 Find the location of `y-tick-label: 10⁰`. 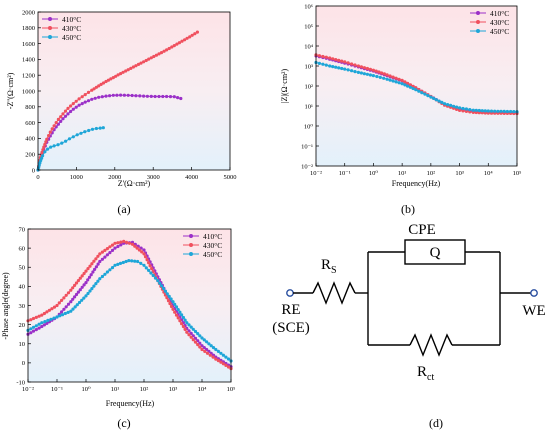

y-tick-label: 10⁰ is located at coordinates (309, 126).